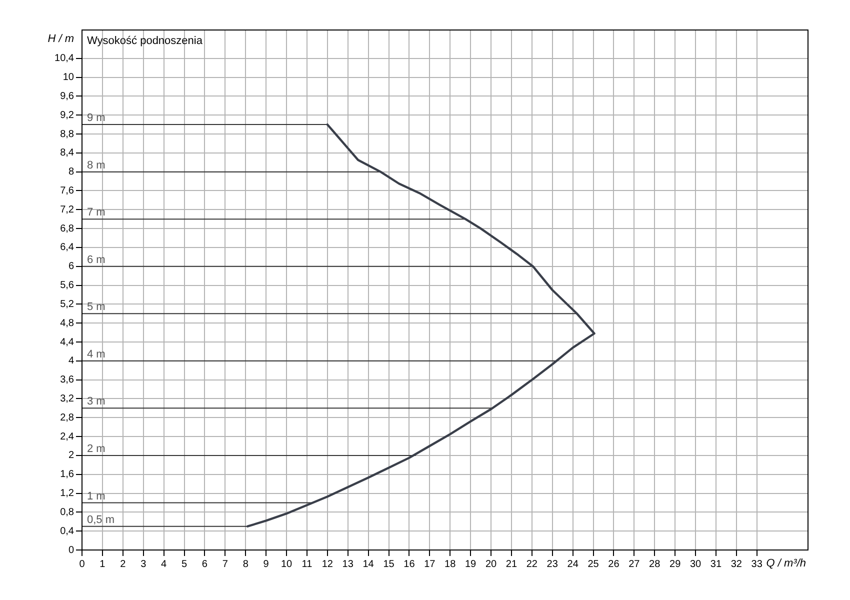  What do you see at coordinates (96, 496) in the screenshot?
I see `series-label: 1 m` at bounding box center [96, 496].